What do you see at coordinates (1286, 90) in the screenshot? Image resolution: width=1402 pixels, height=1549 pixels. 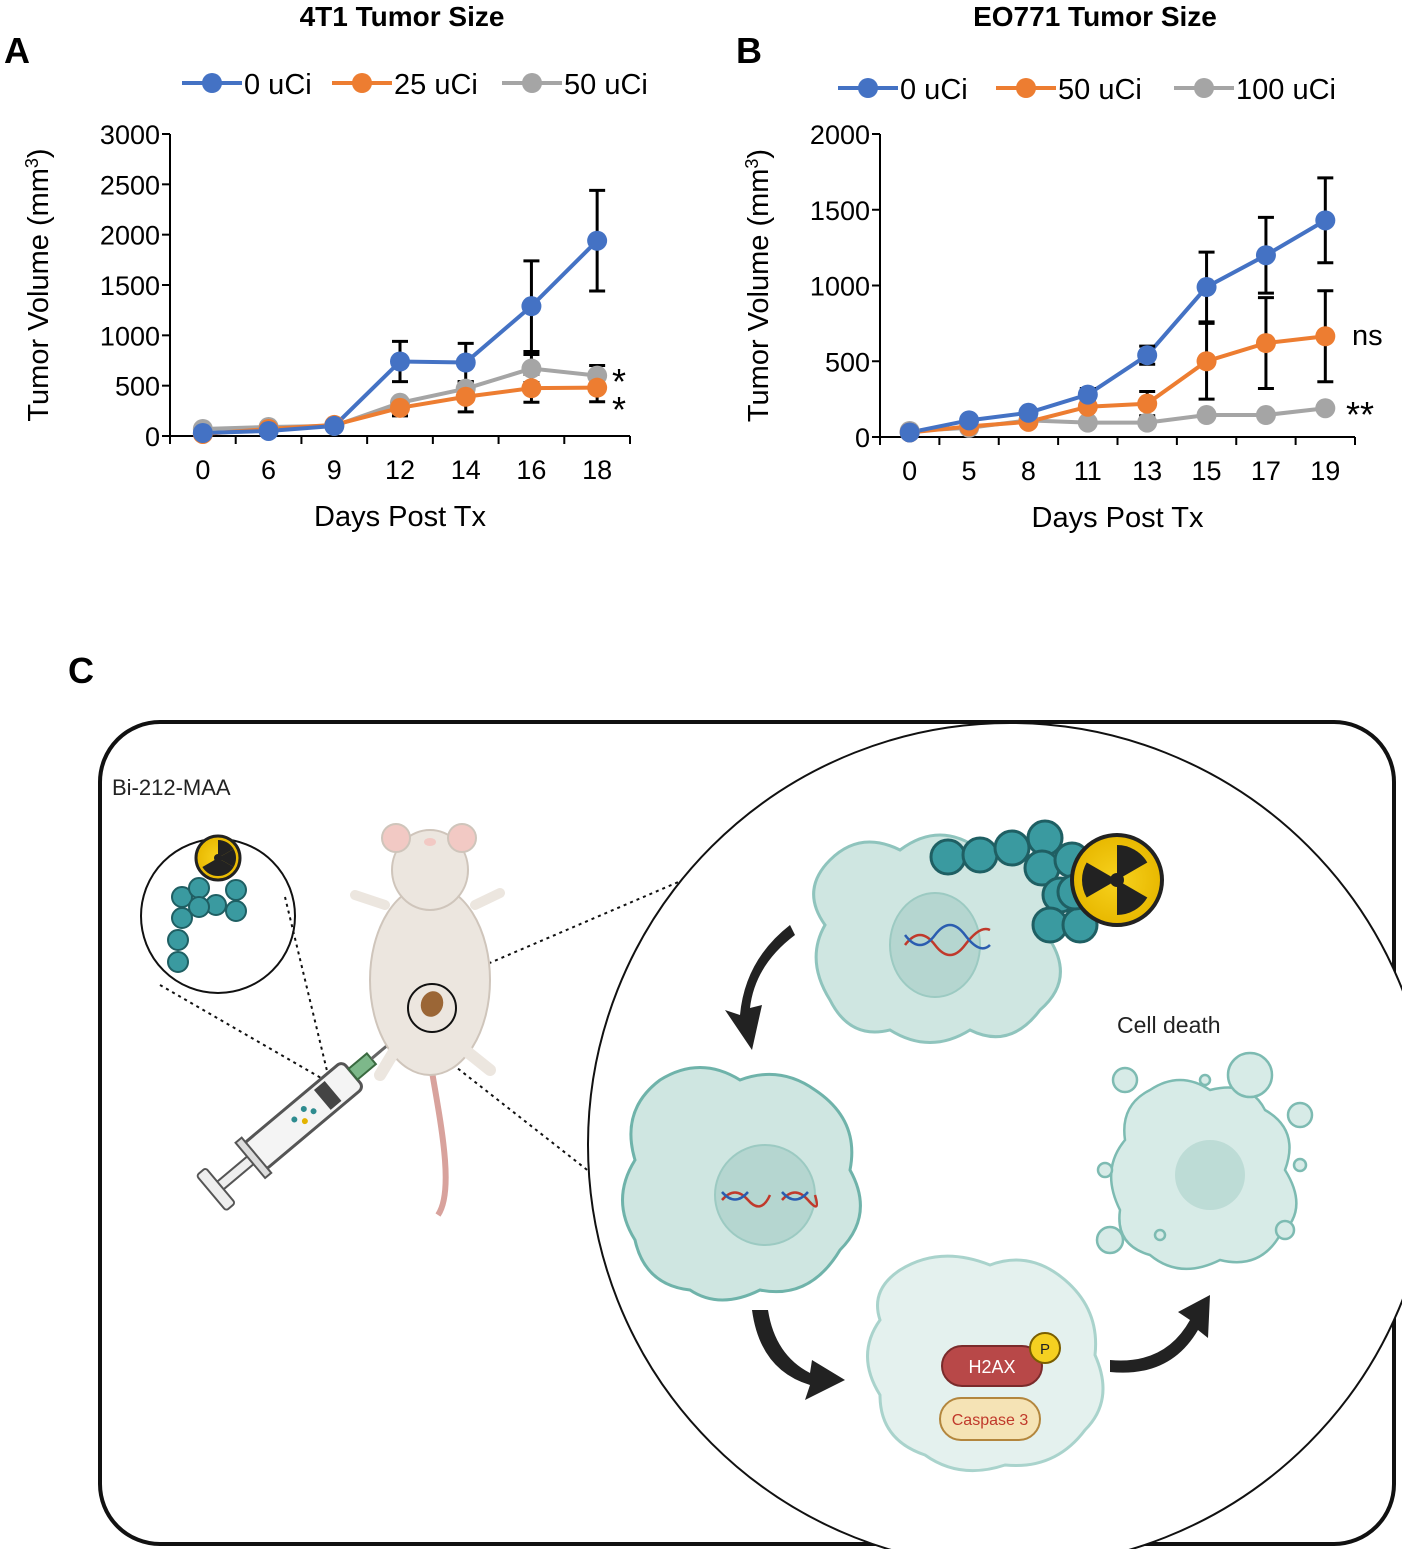 I see `legend-label-2: 100 uCi` at bounding box center [1286, 90].